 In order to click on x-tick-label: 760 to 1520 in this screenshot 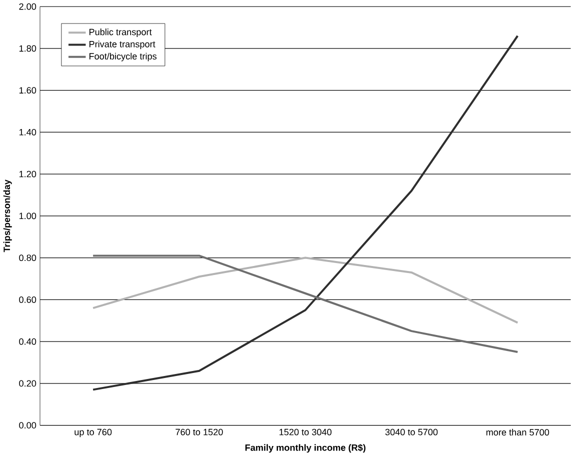, I will do `click(199, 432)`.